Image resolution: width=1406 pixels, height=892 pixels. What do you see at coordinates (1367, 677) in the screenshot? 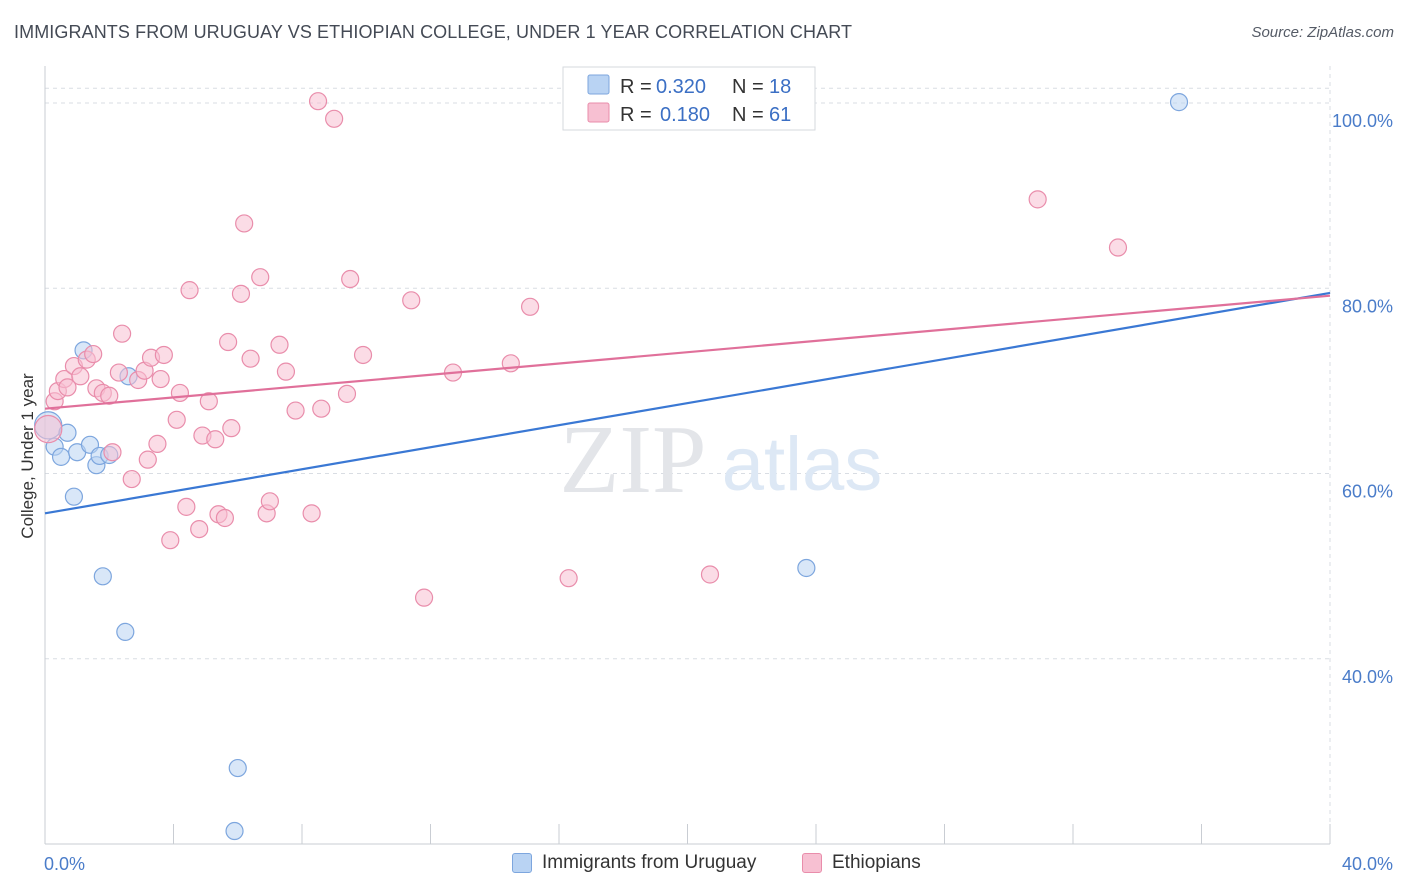
I see `y-tick-label-0: 40.0%` at bounding box center [1367, 677].